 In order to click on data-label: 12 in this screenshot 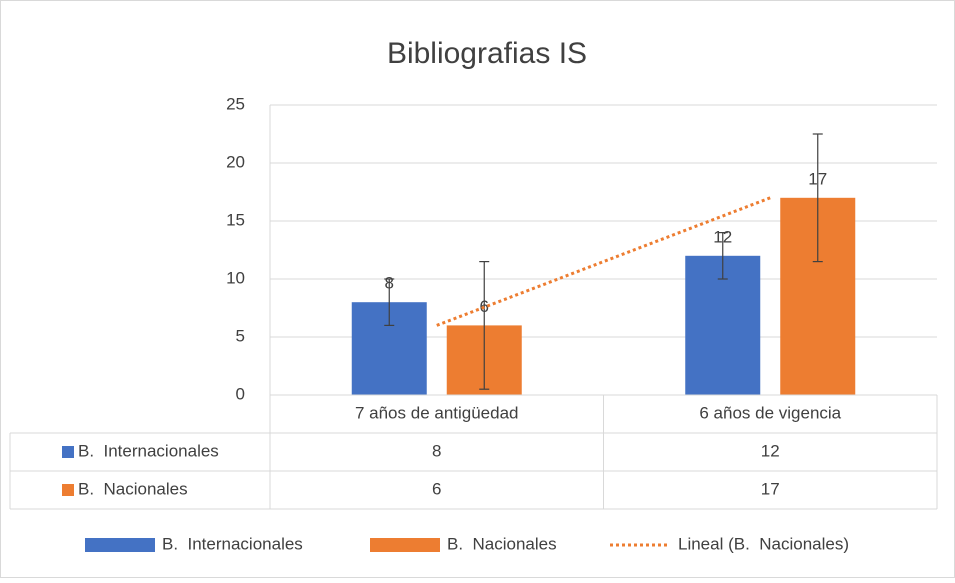, I will do `click(722, 236)`.